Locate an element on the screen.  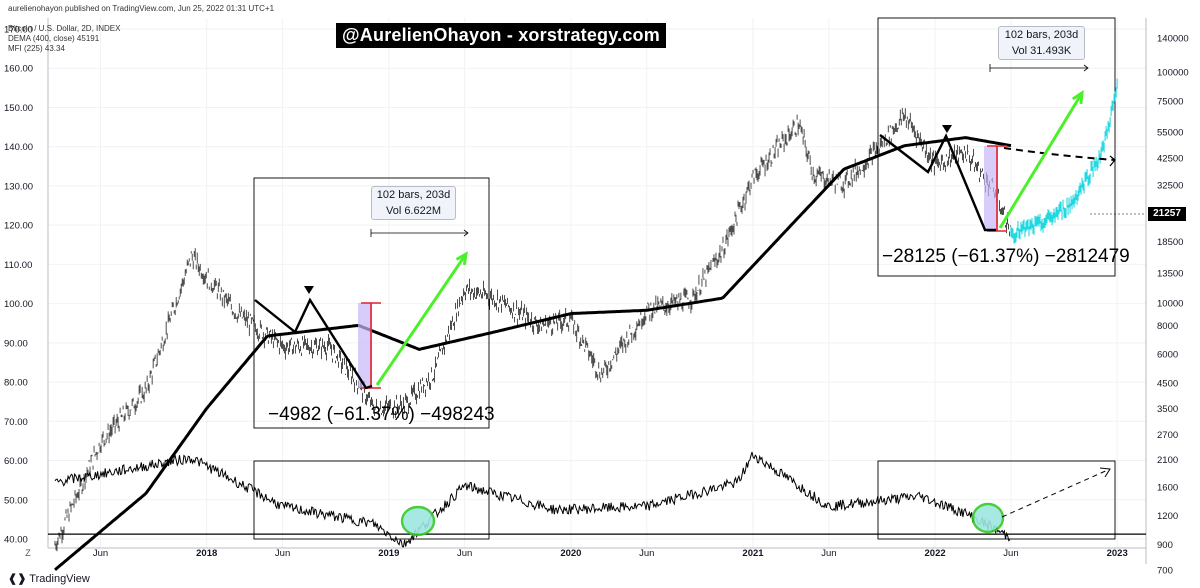
right-axis-tick: 140000 is located at coordinates (1173, 39).